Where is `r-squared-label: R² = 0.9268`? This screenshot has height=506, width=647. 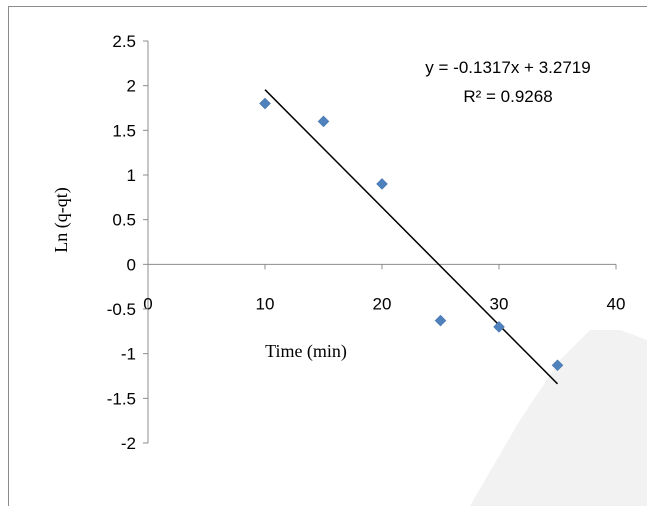
r-squared-label: R² = 0.9268 is located at coordinates (507, 96).